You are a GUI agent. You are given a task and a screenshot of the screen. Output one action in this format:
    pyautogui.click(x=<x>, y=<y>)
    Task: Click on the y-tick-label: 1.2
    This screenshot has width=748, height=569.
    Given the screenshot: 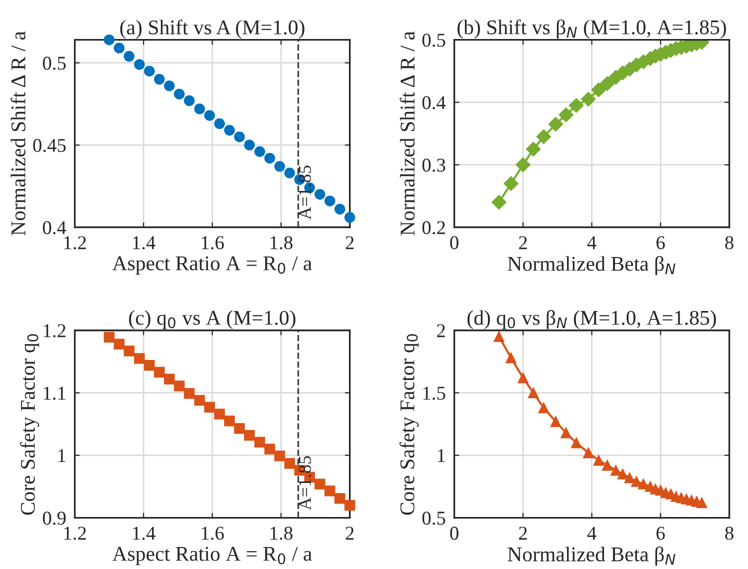 What is the action you would take?
    pyautogui.click(x=55, y=331)
    